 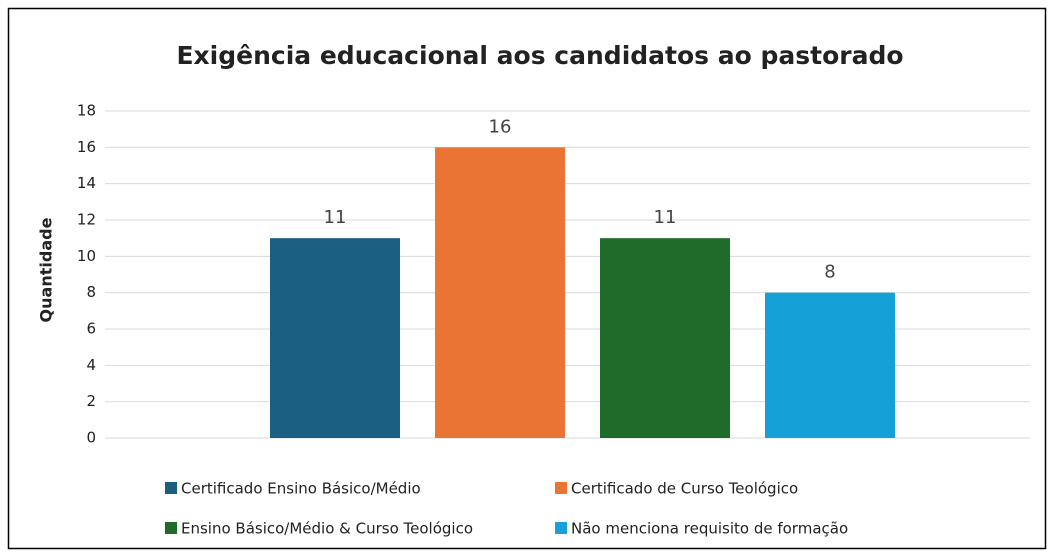 I want to click on y-tick-label: 18, so click(x=86, y=111).